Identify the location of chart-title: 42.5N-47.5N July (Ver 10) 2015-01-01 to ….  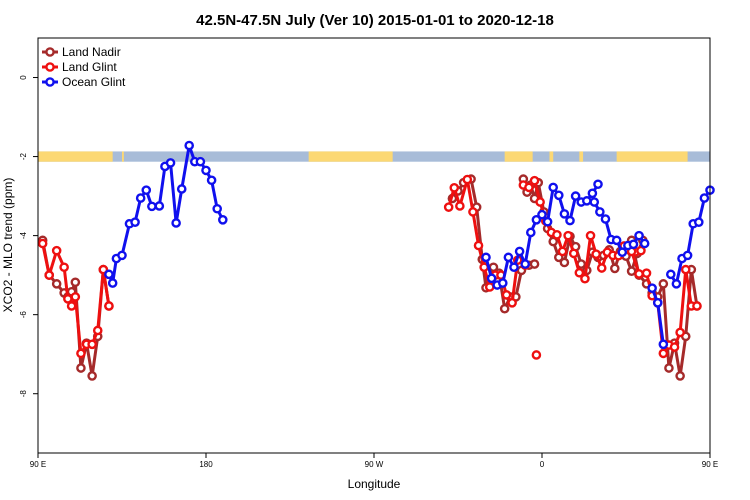
(375, 20).